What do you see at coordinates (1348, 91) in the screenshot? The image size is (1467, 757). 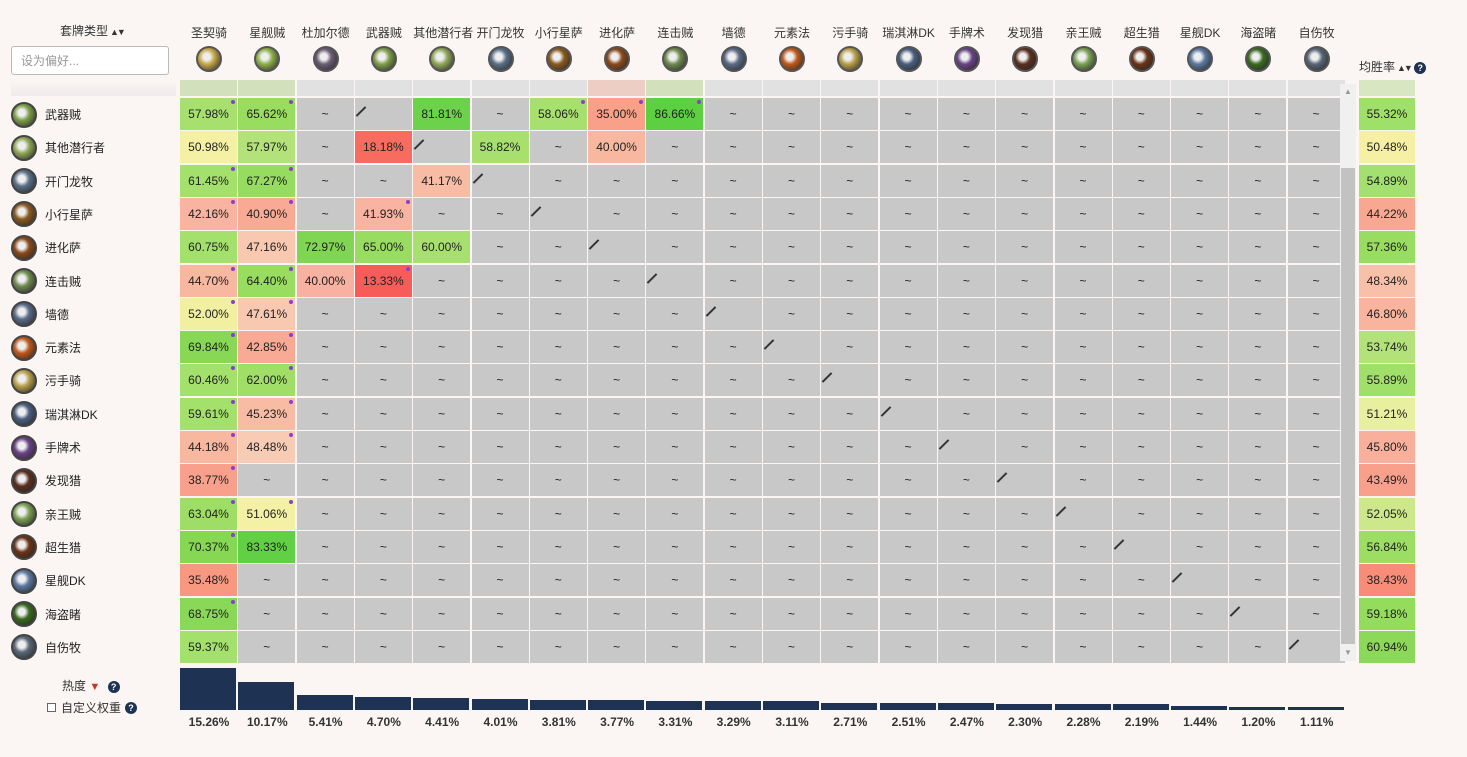 I see `scroll-up-arrow: ▲` at bounding box center [1348, 91].